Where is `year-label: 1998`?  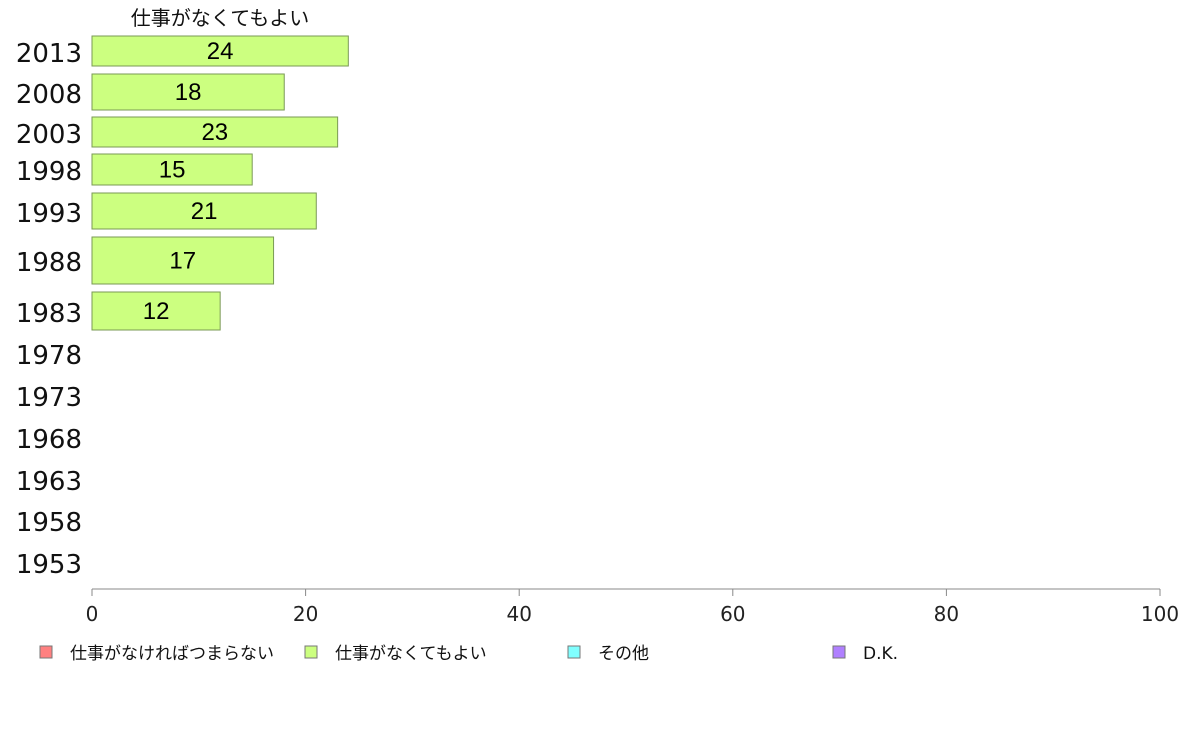 year-label: 1998 is located at coordinates (49, 172).